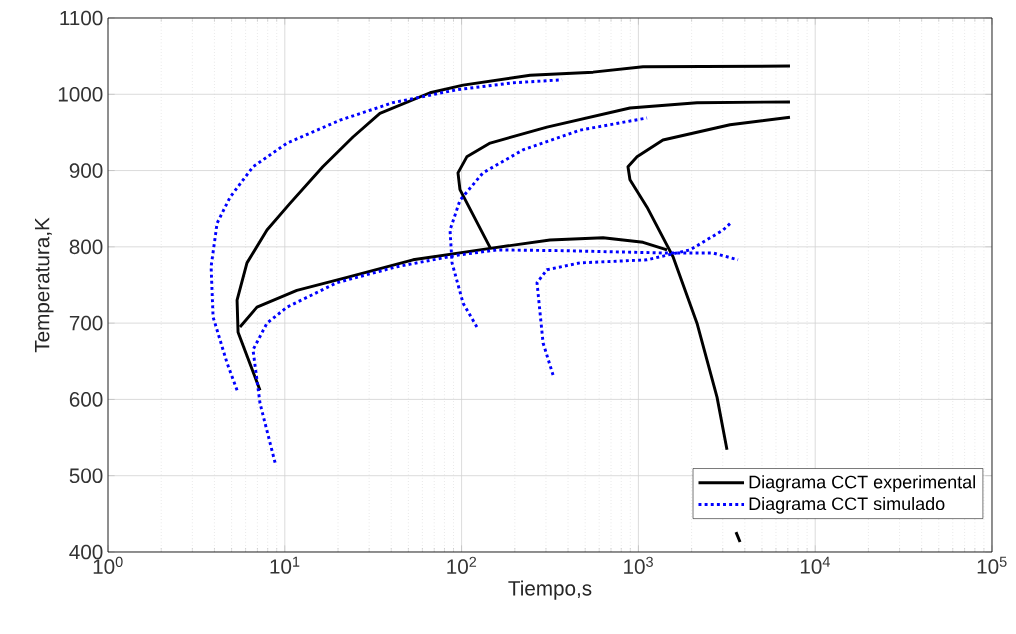 This screenshot has height=634, width=1016. I want to click on legend-label: Diagrama CCT experimental, so click(862, 483).